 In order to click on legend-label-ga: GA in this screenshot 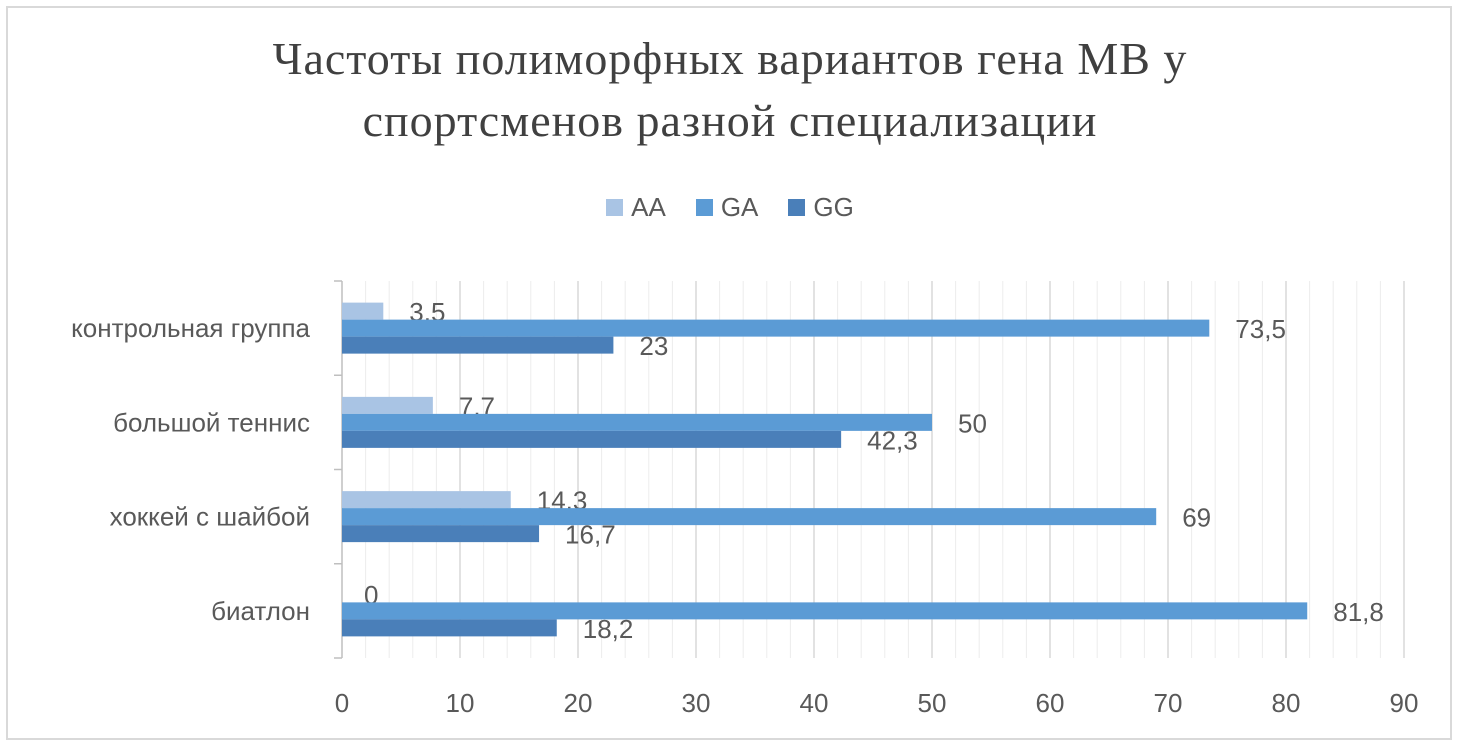, I will do `click(739, 207)`.